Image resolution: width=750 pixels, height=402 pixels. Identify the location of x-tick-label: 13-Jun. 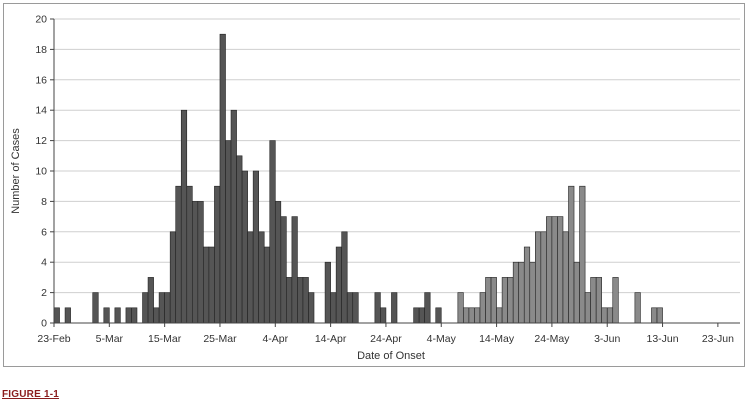
(662, 339).